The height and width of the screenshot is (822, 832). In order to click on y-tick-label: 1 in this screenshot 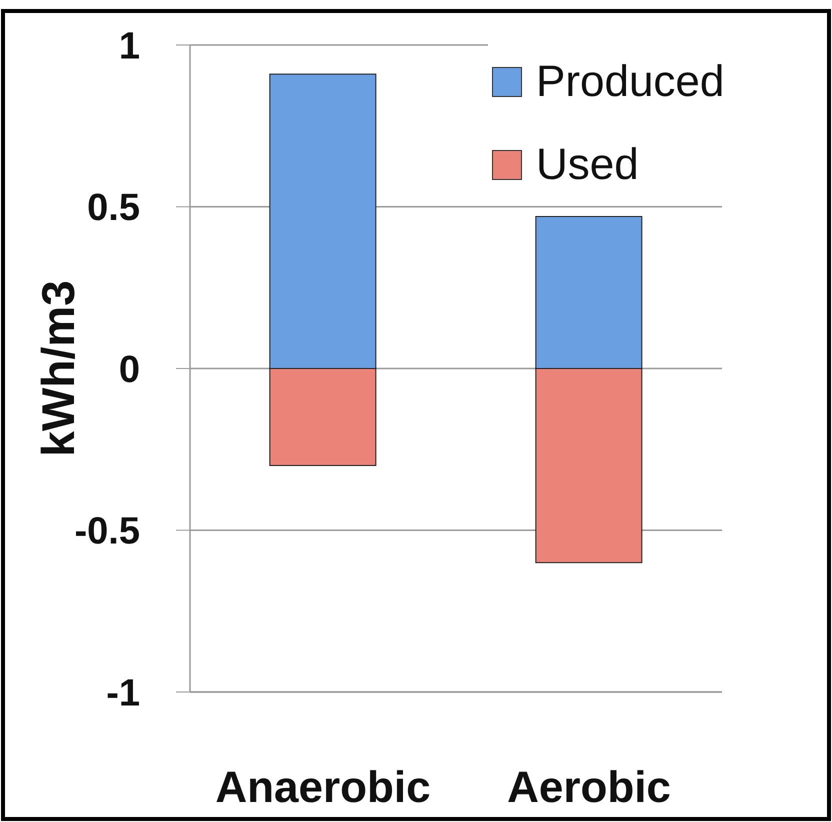, I will do `click(129, 46)`.